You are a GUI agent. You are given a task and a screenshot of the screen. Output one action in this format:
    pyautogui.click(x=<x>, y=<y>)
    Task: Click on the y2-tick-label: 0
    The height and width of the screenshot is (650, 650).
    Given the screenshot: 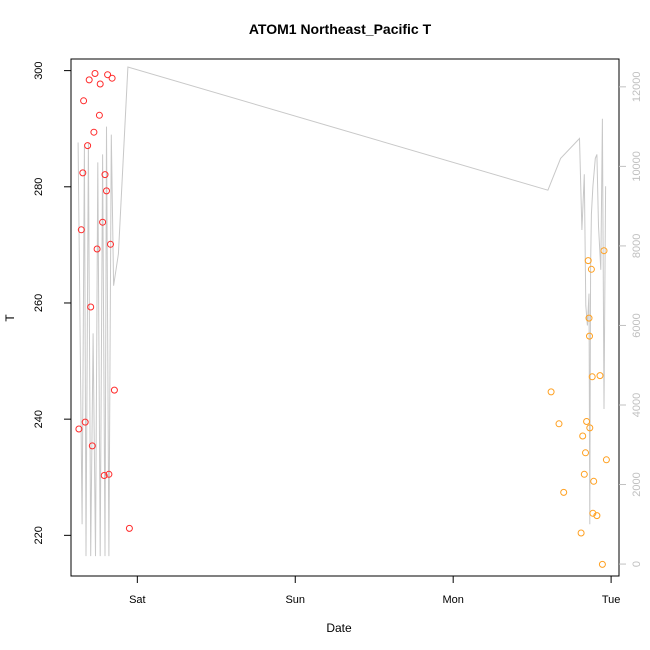 What is the action you would take?
    pyautogui.click(x=637, y=564)
    